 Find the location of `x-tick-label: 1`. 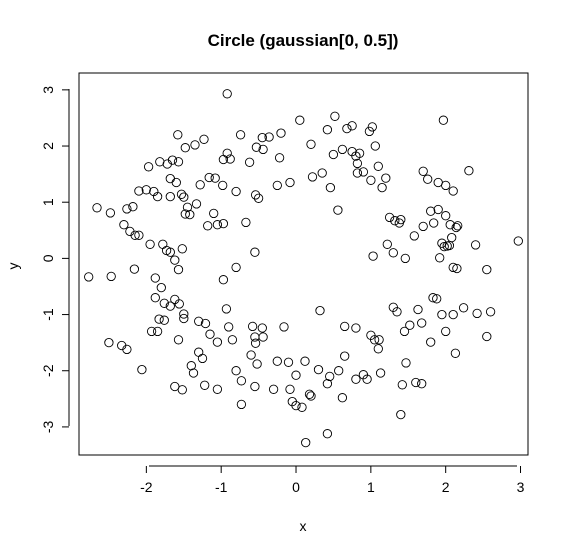

x-tick-label: 1 is located at coordinates (371, 487).